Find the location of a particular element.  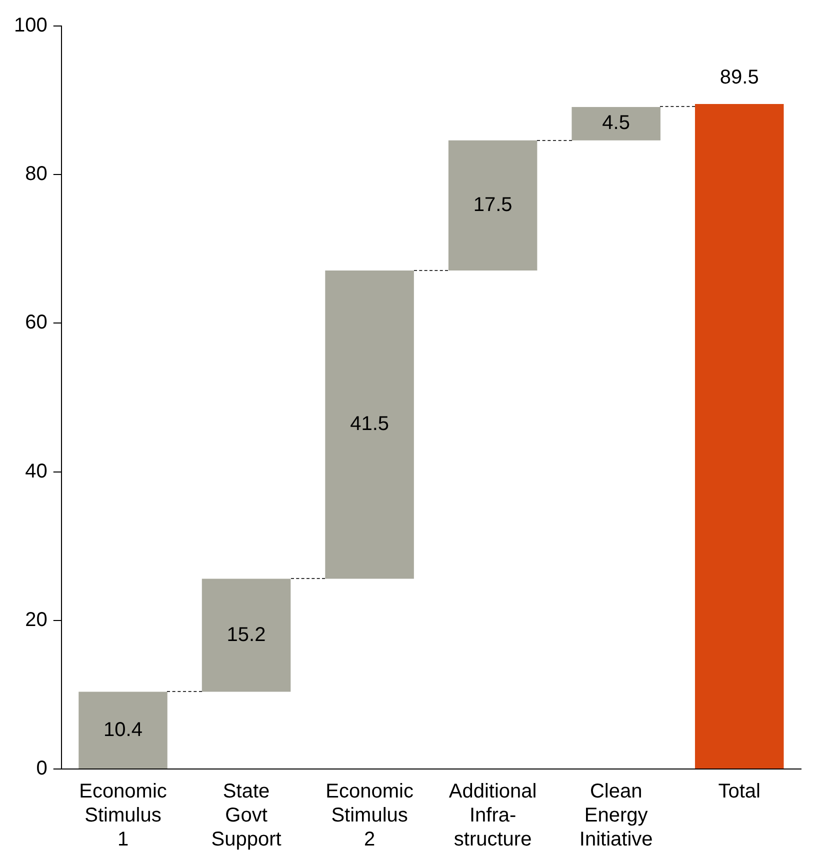

y-tick-label: 0 is located at coordinates (42, 769).